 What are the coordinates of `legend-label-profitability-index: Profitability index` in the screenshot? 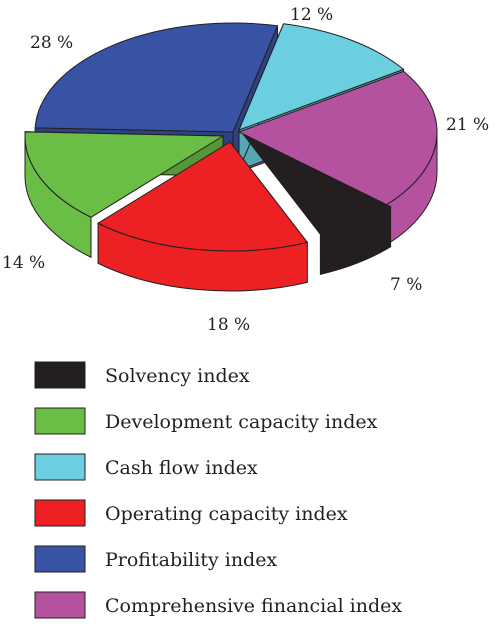 It's located at (191, 560).